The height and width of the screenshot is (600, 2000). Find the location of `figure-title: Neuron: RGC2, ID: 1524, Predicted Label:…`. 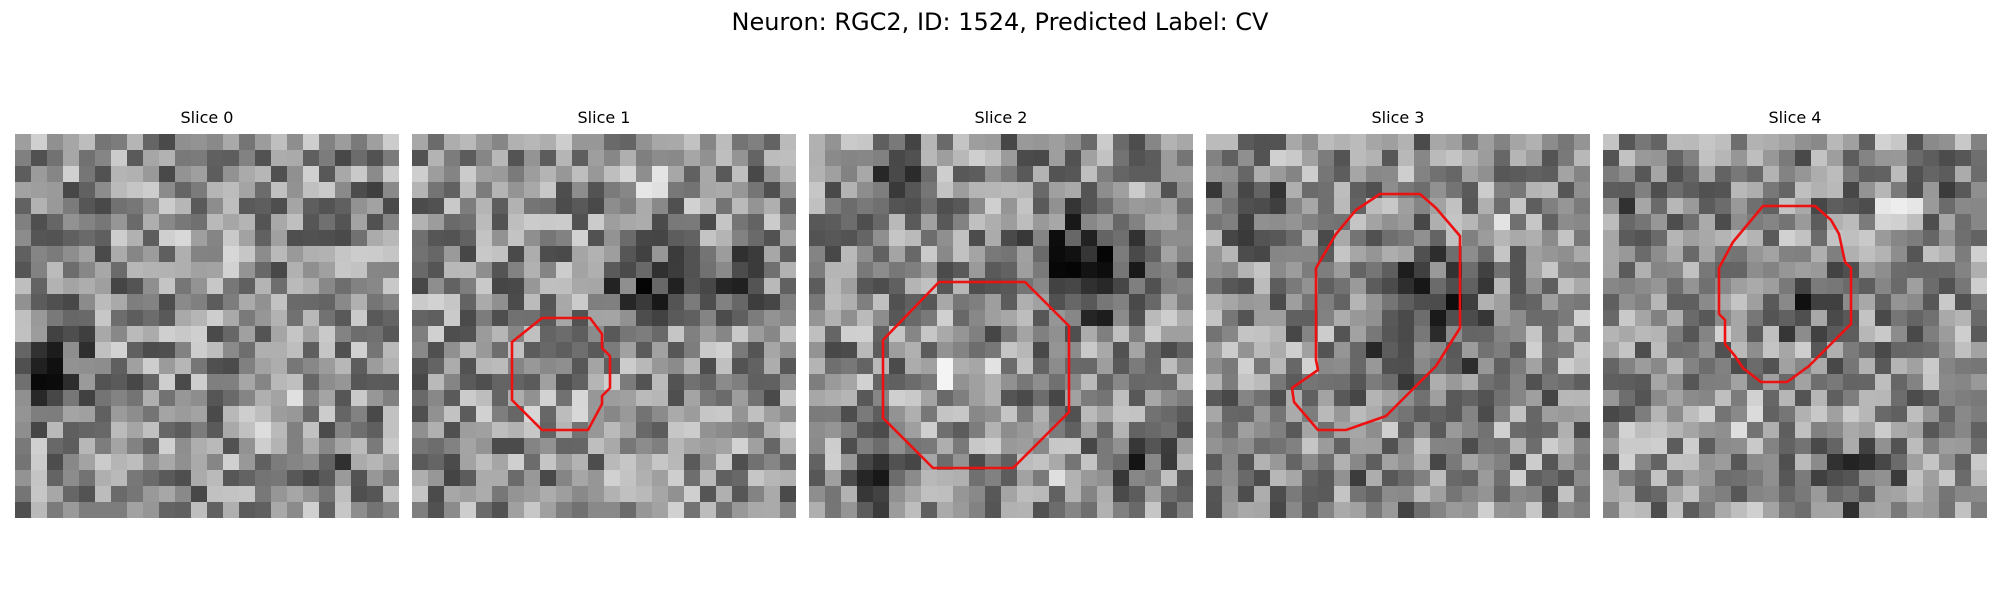

figure-title: Neuron: RGC2, ID: 1524, Predicted Label:… is located at coordinates (1000, 22).